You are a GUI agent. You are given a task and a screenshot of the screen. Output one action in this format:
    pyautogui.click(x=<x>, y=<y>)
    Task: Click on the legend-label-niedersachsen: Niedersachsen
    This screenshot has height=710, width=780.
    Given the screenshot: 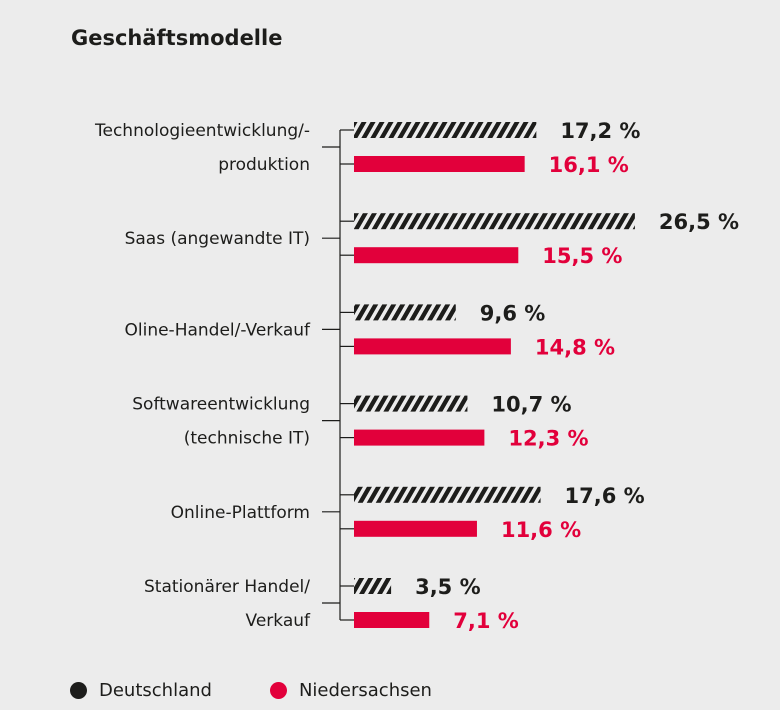 What is the action you would take?
    pyautogui.click(x=365, y=690)
    